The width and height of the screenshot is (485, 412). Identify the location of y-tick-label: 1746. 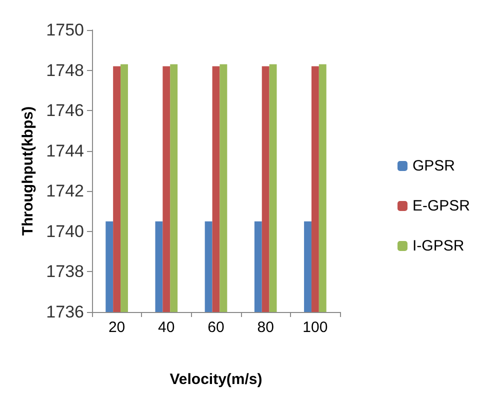
(65, 110).